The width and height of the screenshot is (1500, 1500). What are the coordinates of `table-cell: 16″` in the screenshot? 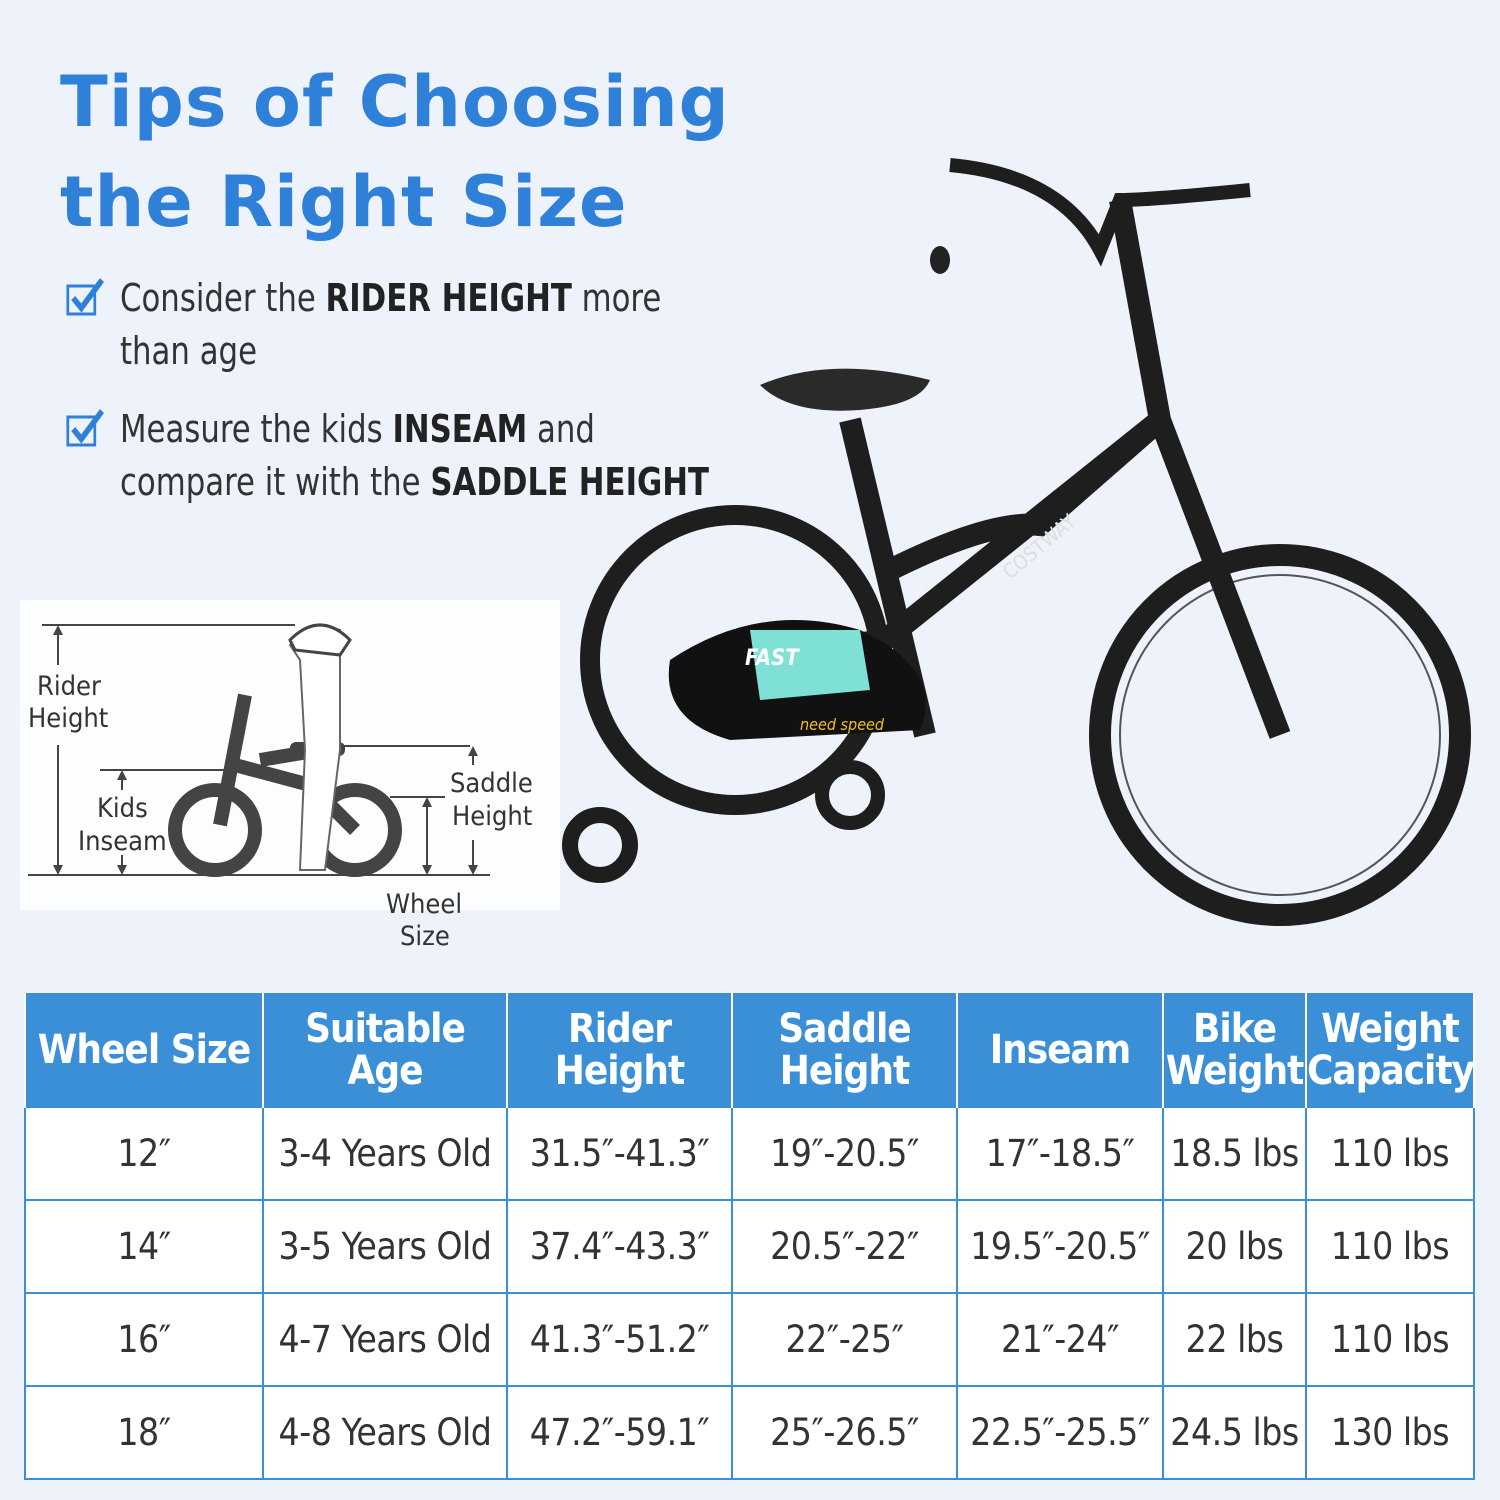 It's located at (144, 1339).